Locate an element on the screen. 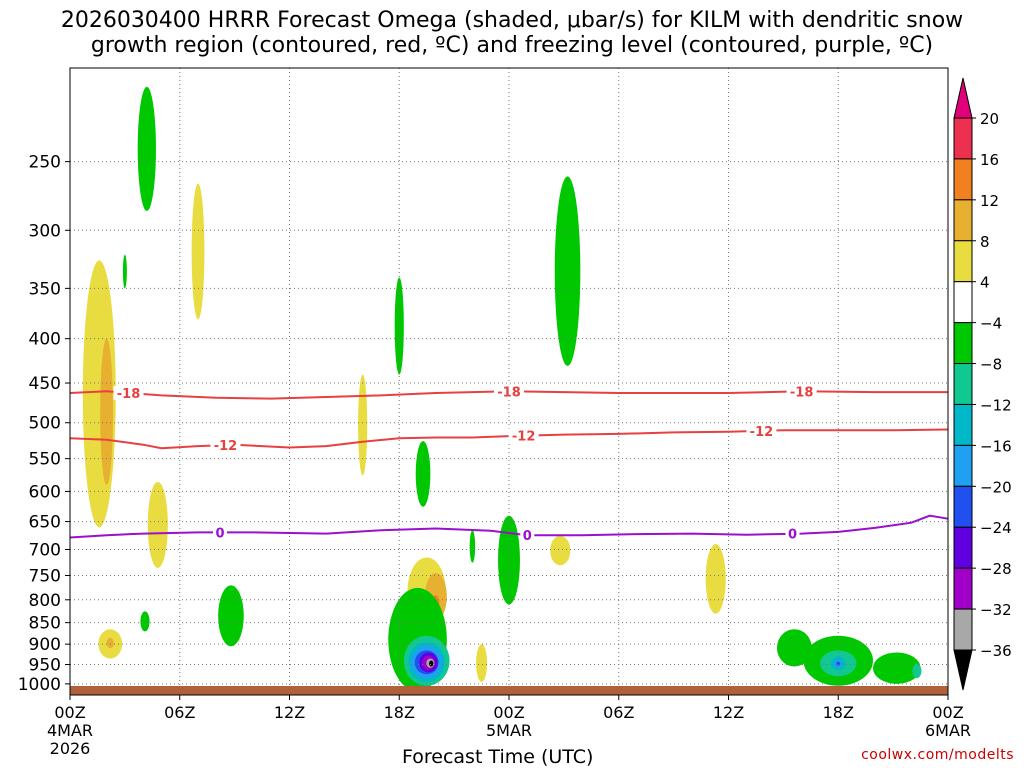 The width and height of the screenshot is (1024, 768). contour-label--12C-0: -12 is located at coordinates (226, 446).